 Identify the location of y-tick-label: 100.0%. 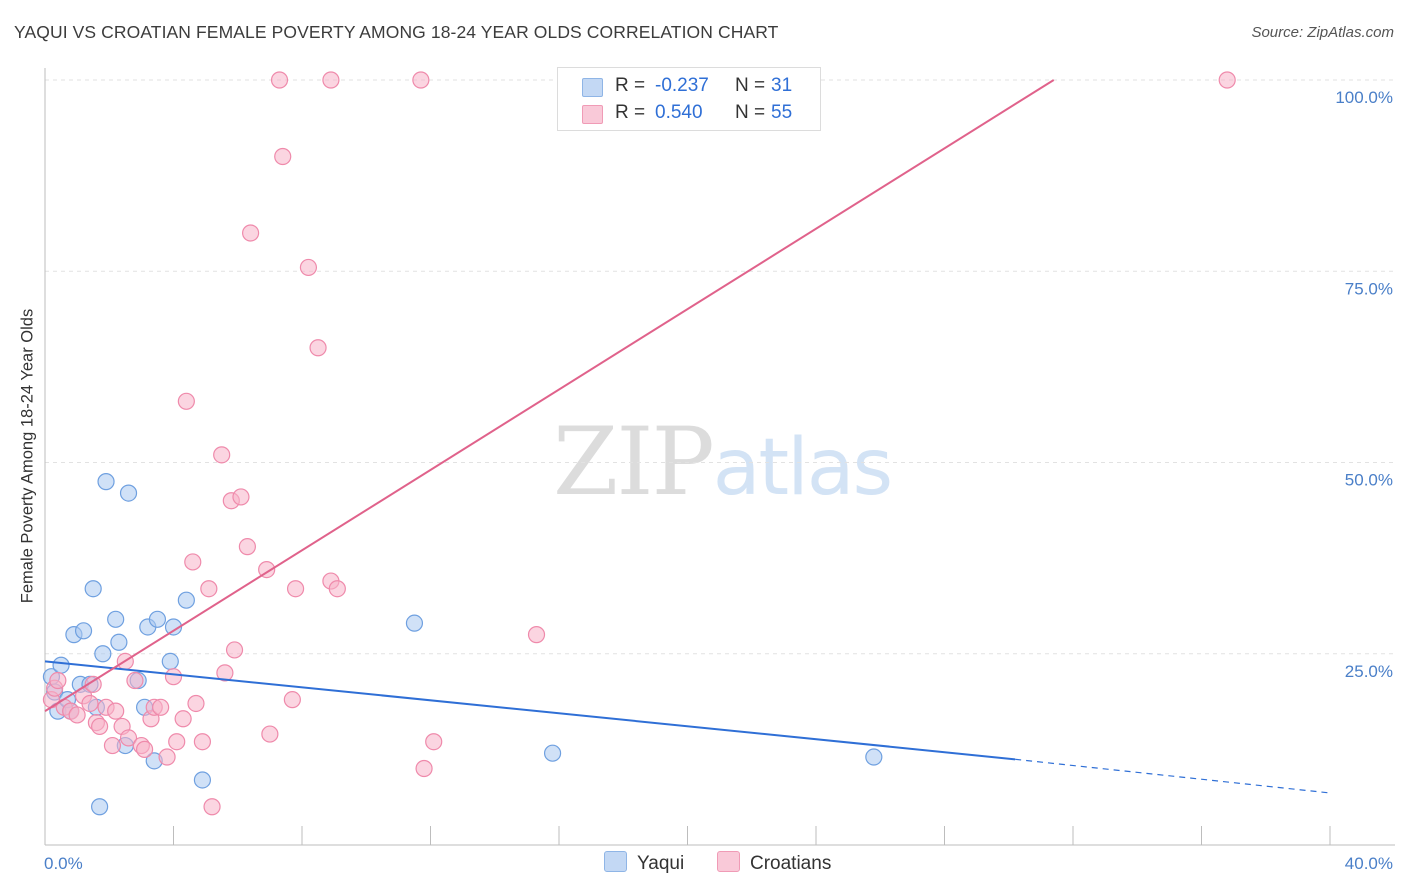
(1364, 97).